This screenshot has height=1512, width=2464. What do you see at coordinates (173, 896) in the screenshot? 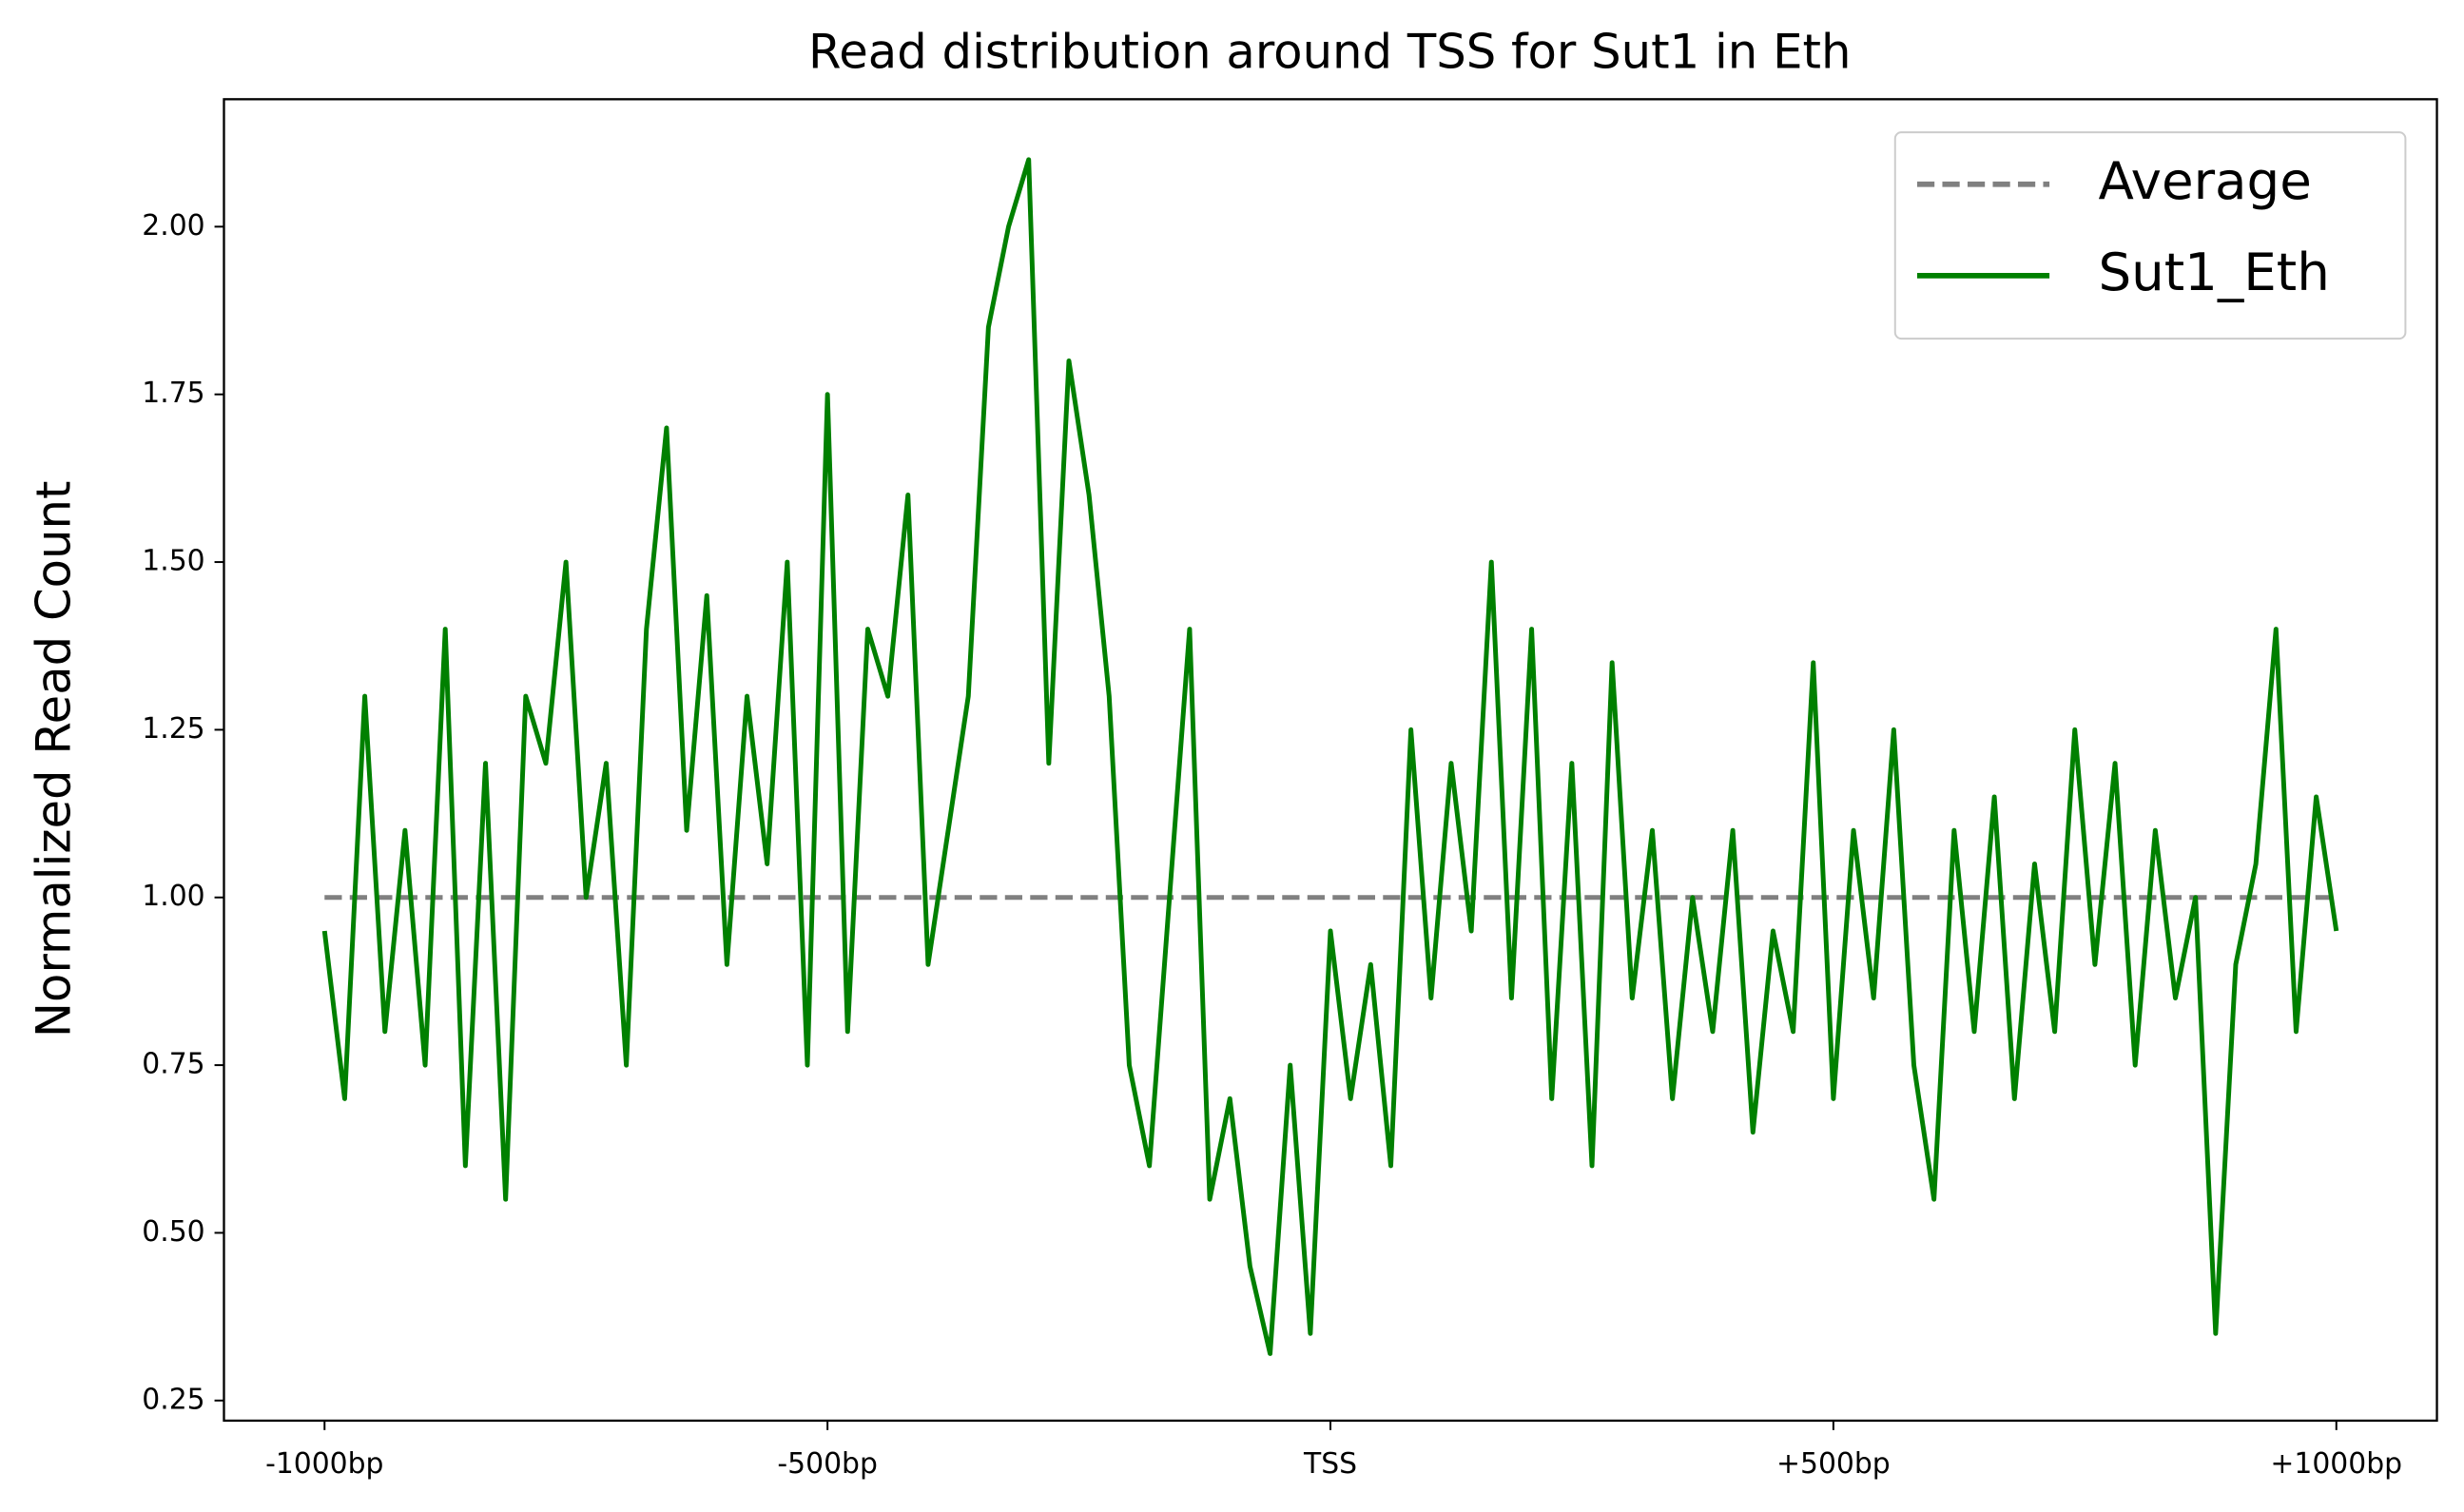
I see `y-tick-label: 1.00` at bounding box center [173, 896].